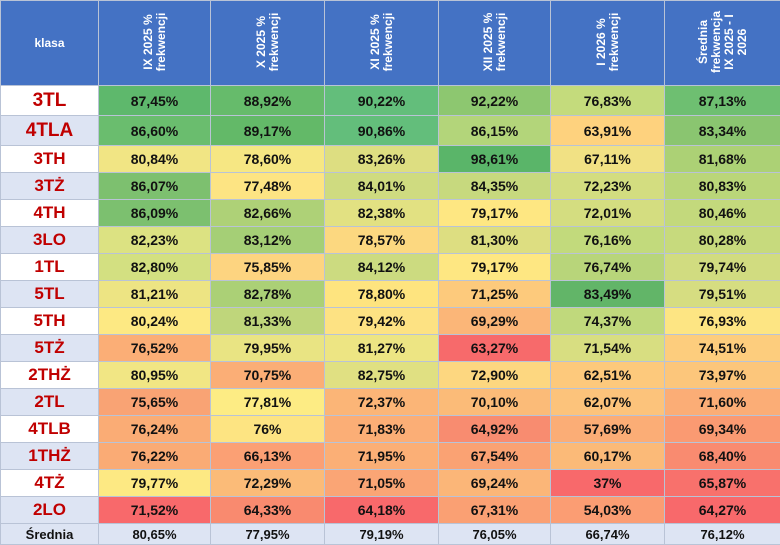  Describe the element at coordinates (722, 429) in the screenshot. I see `value-cell: 69,34%` at that location.